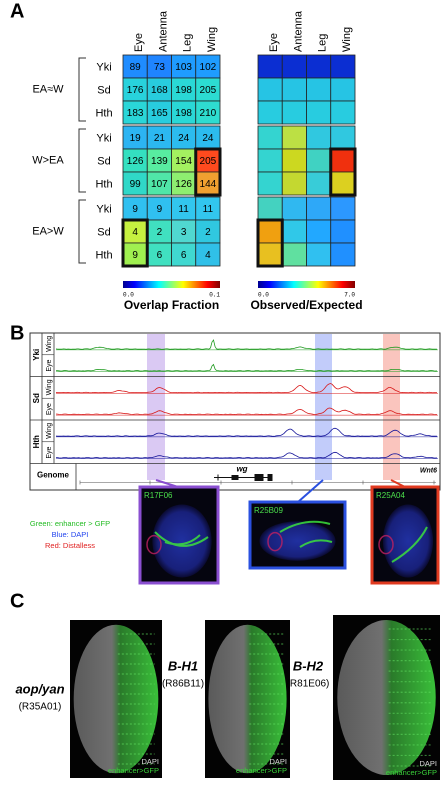 This screenshot has width=444, height=800. Describe the element at coordinates (310, 491) in the screenshot. I see `connector` at that location.